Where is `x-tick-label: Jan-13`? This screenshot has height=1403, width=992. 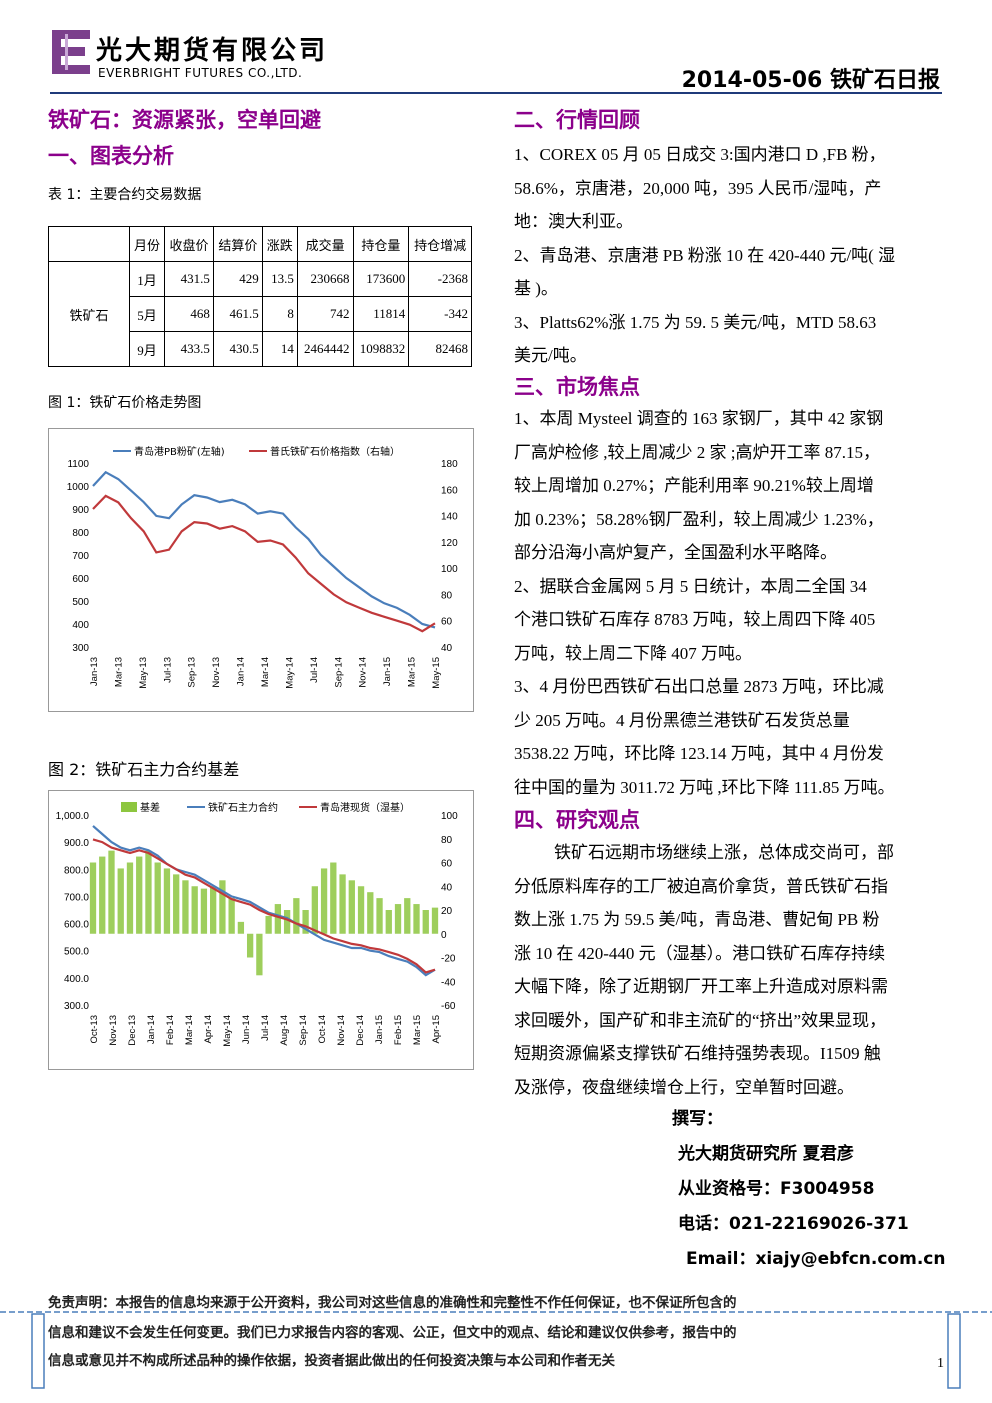
x-tick-label: Jan-13 is located at coordinates (94, 671).